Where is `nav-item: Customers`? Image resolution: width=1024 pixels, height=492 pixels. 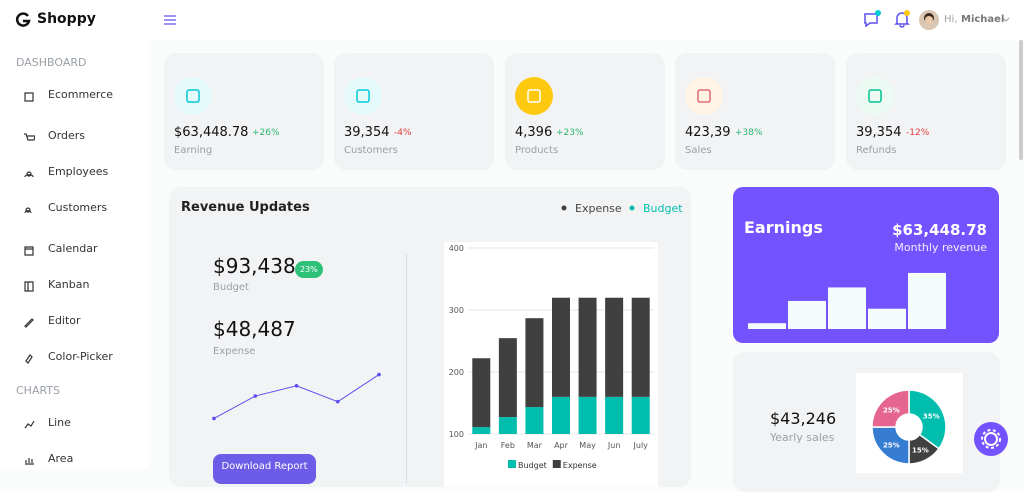
nav-item: Customers is located at coordinates (78, 207).